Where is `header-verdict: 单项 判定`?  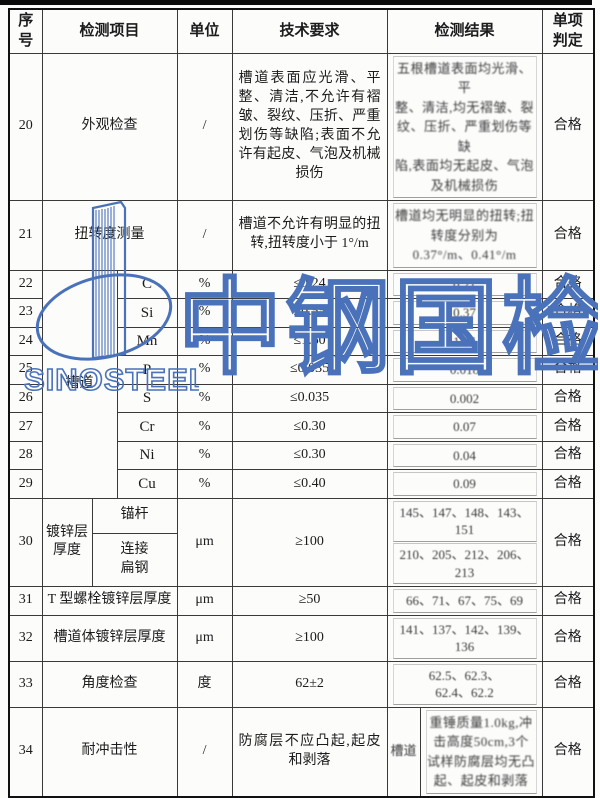
header-verdict: 单项 判定 is located at coordinates (568, 31).